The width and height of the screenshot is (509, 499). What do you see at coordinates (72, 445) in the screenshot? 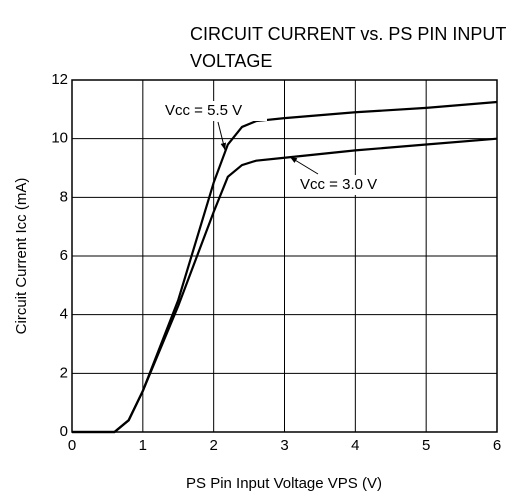
I see `x-tick-label: 0` at bounding box center [72, 445].